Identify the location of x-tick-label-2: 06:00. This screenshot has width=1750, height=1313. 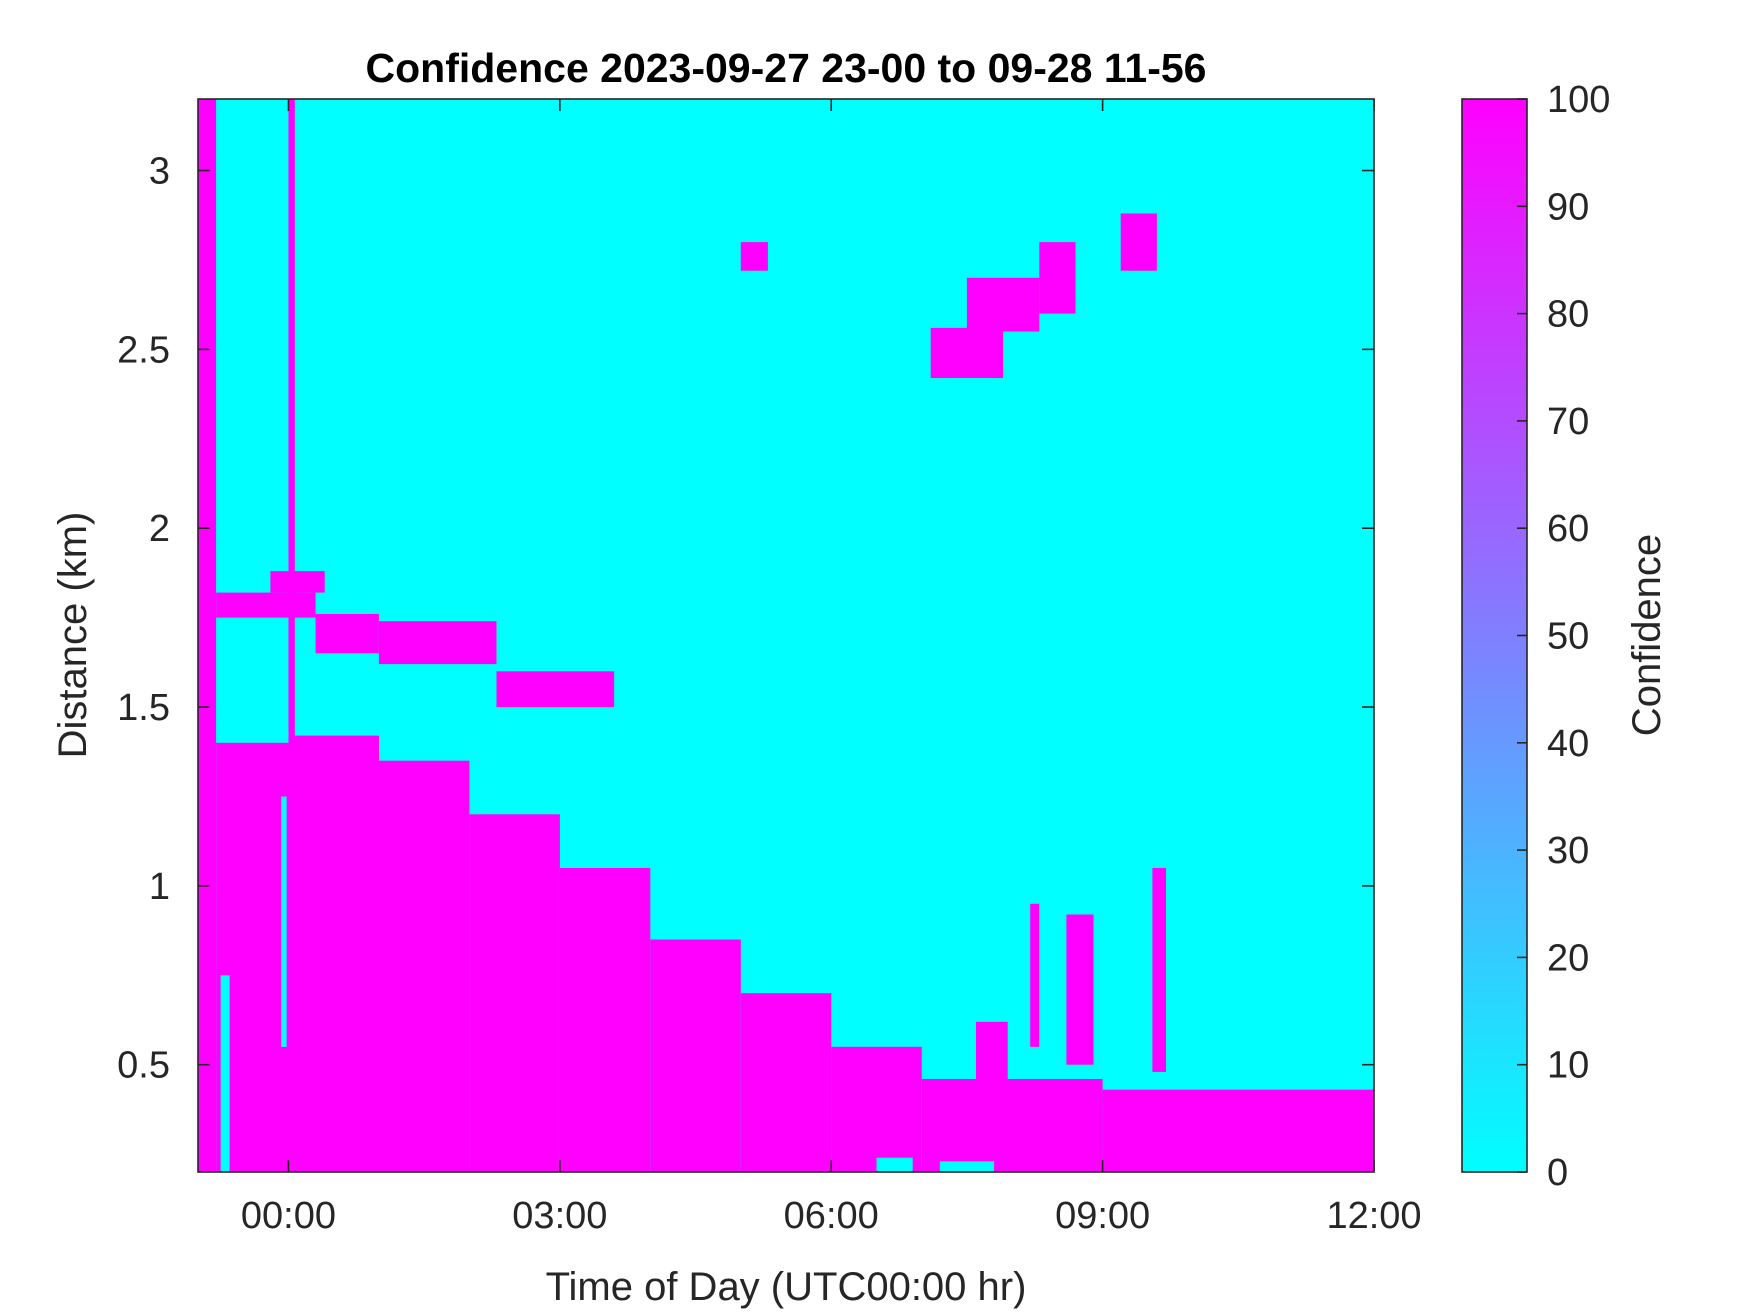
(831, 1216).